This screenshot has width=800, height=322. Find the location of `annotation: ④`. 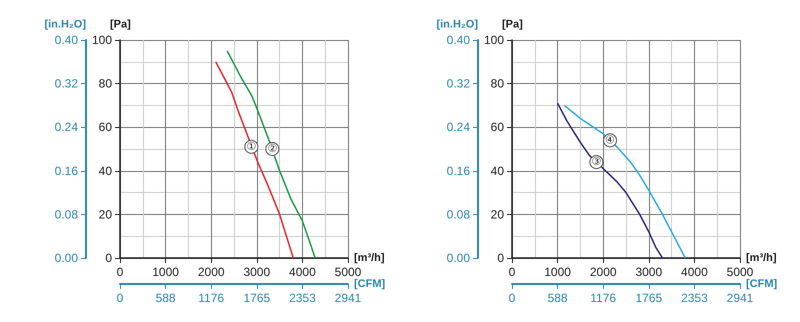

annotation: ④ is located at coordinates (610, 140).